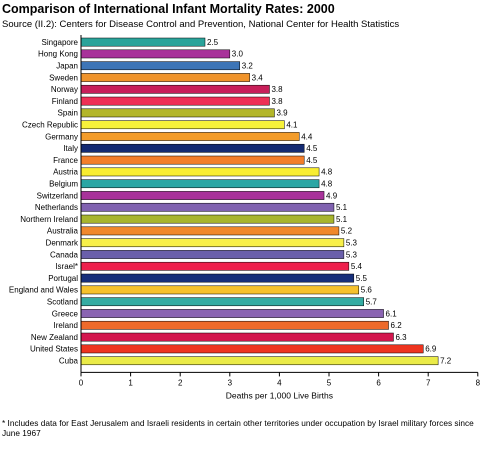 The width and height of the screenshot is (480, 450). What do you see at coordinates (279, 395) in the screenshot?
I see `x-axis-label: Deaths per 1,000 Live Births` at bounding box center [279, 395].